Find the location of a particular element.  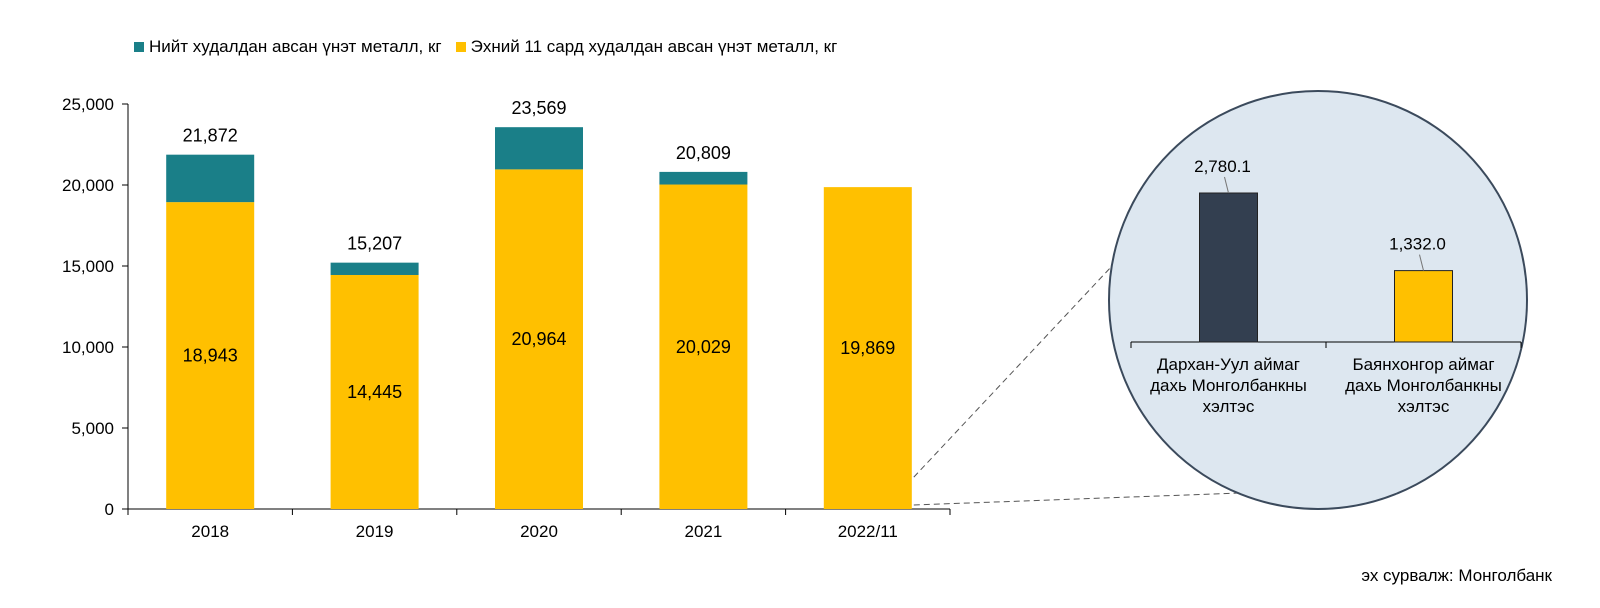

x-category-label: 2021 is located at coordinates (703, 531).